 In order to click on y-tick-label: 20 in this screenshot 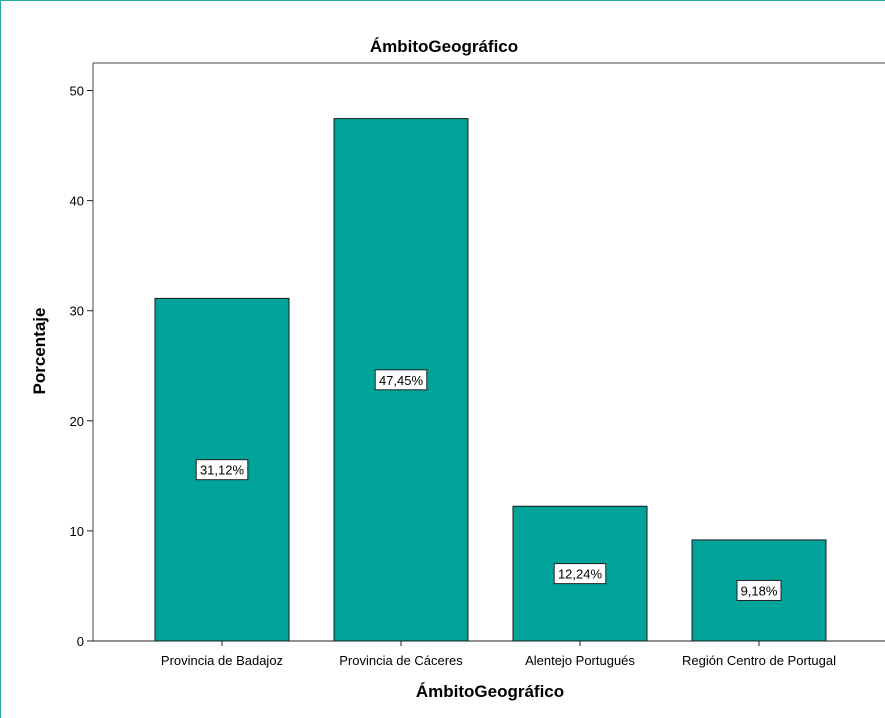, I will do `click(77, 421)`.